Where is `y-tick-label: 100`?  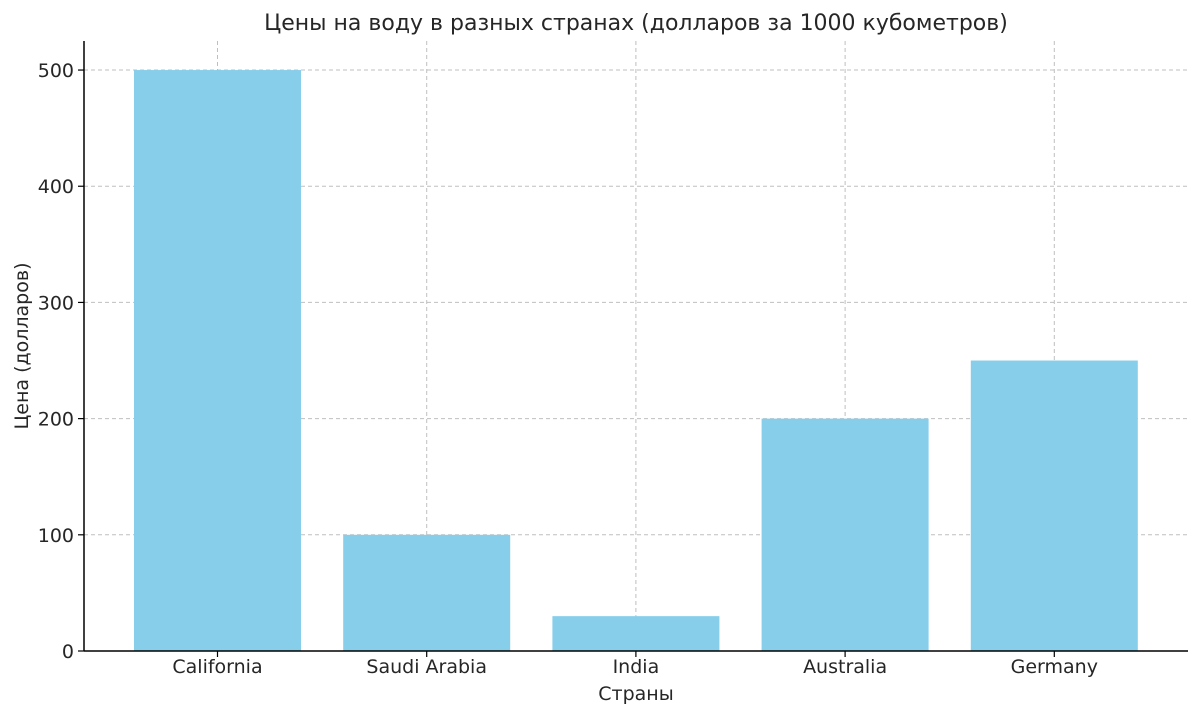
y-tick-label: 100 is located at coordinates (56, 536).